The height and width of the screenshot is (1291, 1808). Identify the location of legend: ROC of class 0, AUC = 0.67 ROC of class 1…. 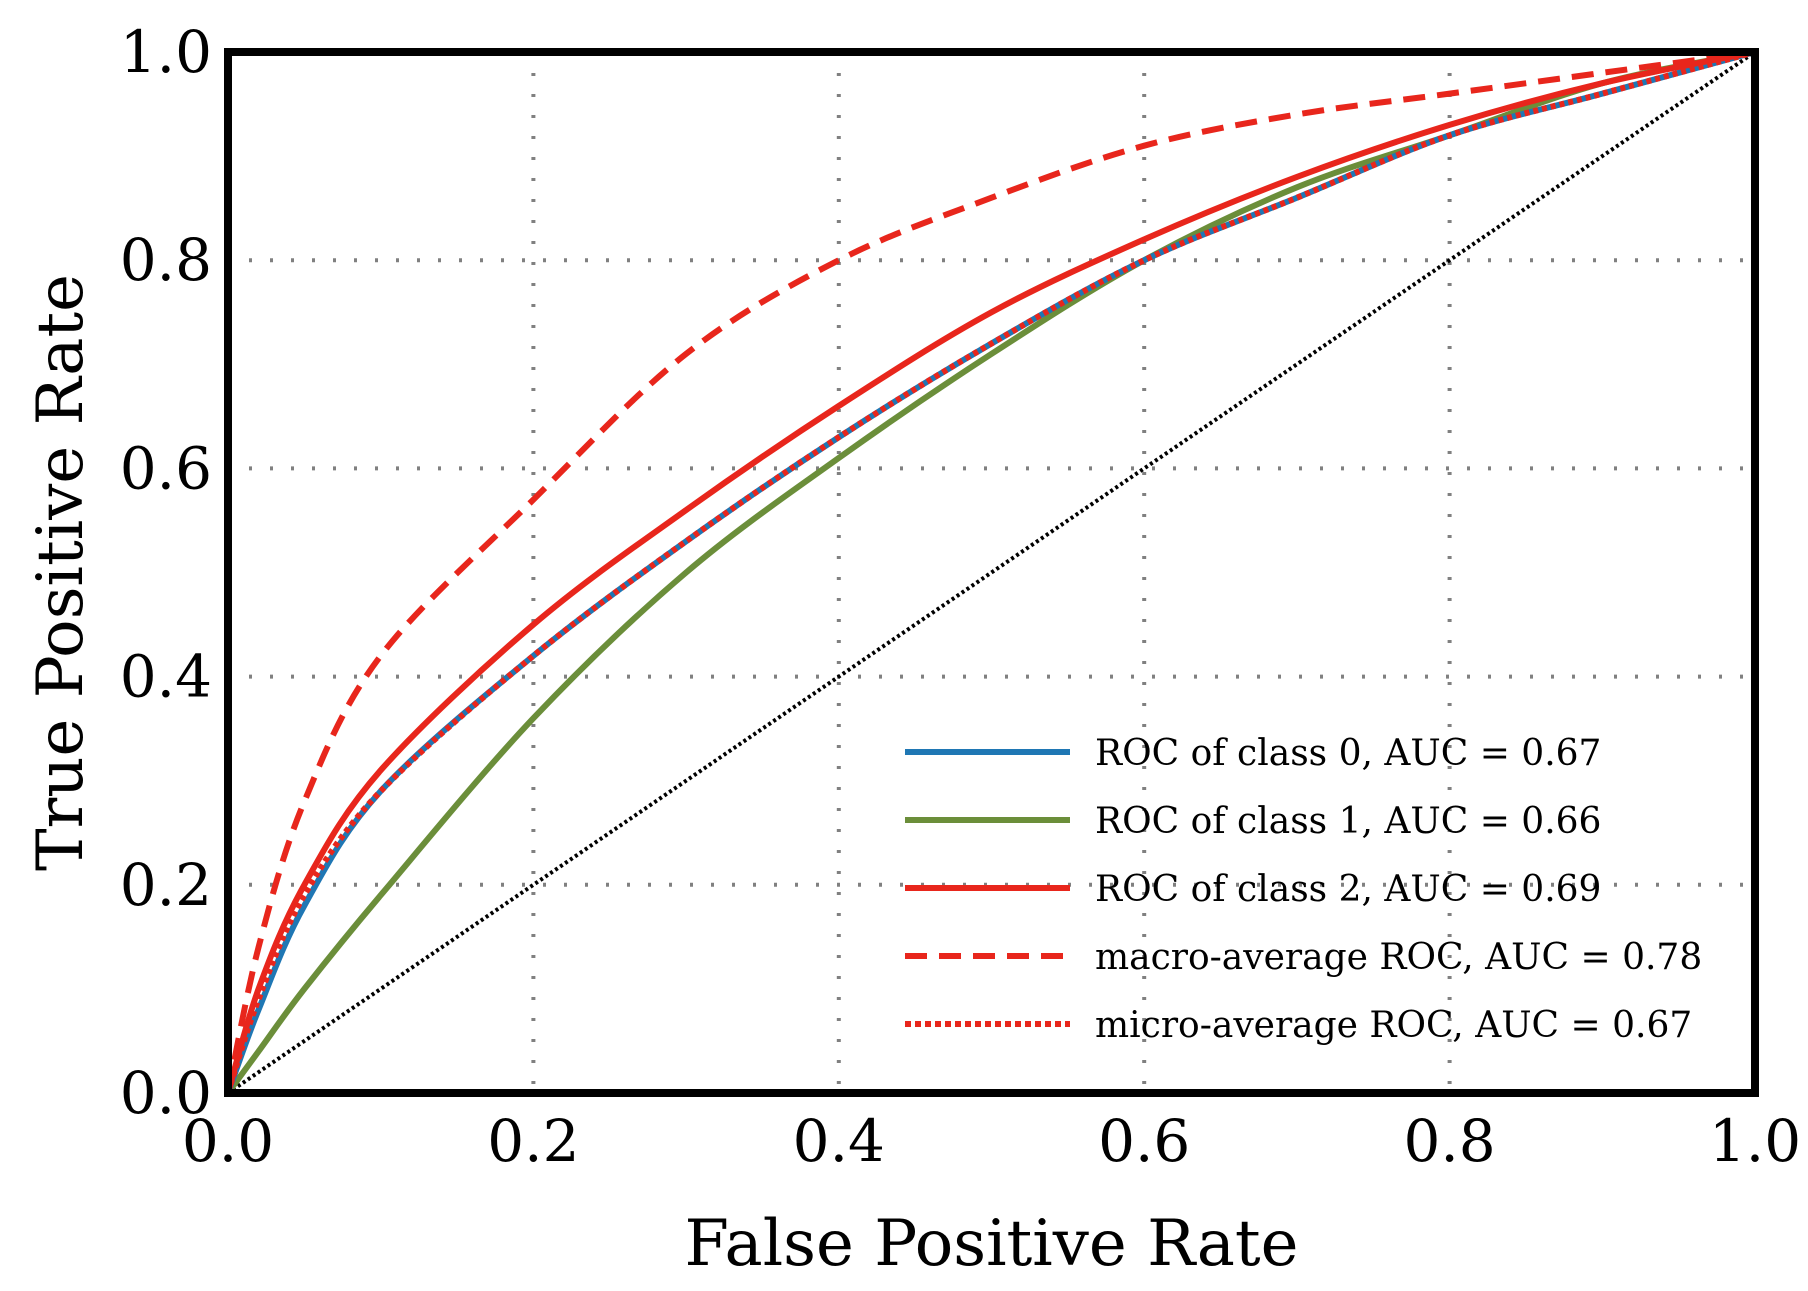
(1303, 889).